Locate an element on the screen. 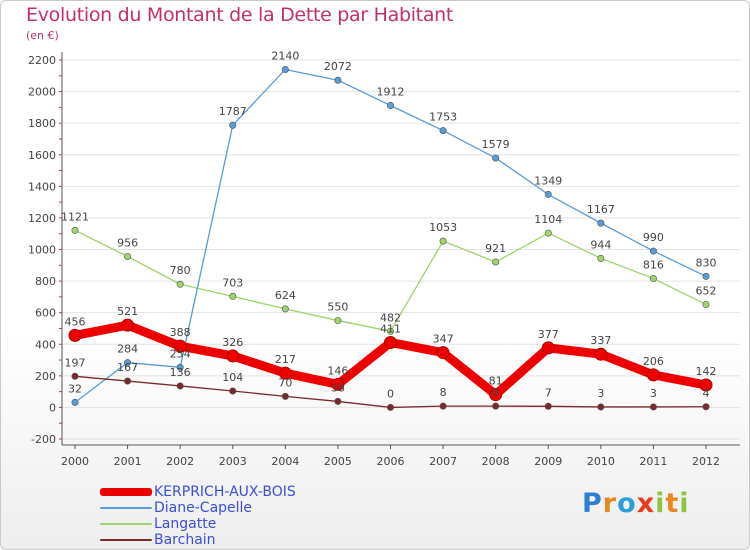 The image size is (750, 550). data-label: 388 is located at coordinates (180, 332).